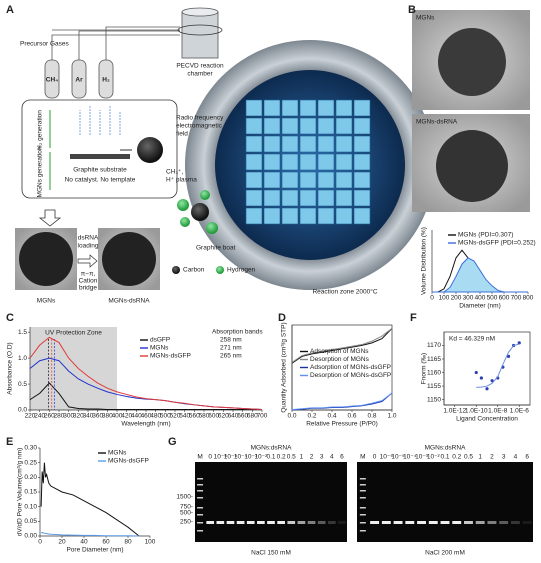 Image resolution: width=541 pixels, height=563 pixels. I want to click on lane-label: 3, so click(322, 457).